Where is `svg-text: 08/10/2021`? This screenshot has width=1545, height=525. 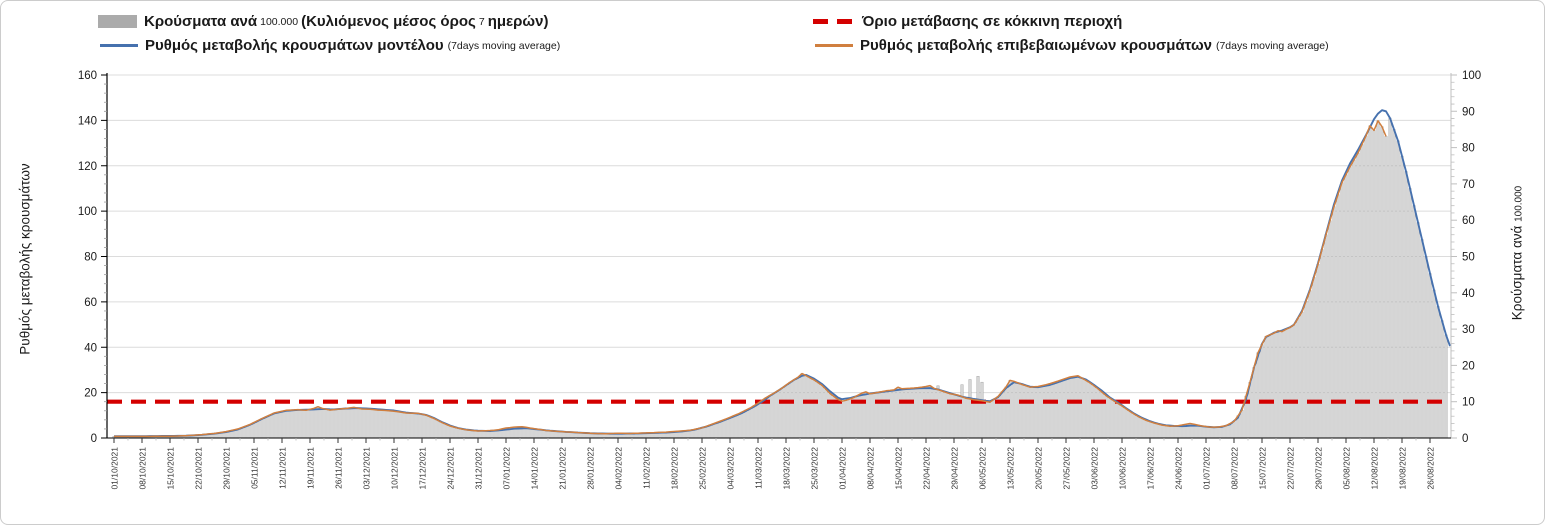 svg-text: 08/10/2021 is located at coordinates (143, 468).